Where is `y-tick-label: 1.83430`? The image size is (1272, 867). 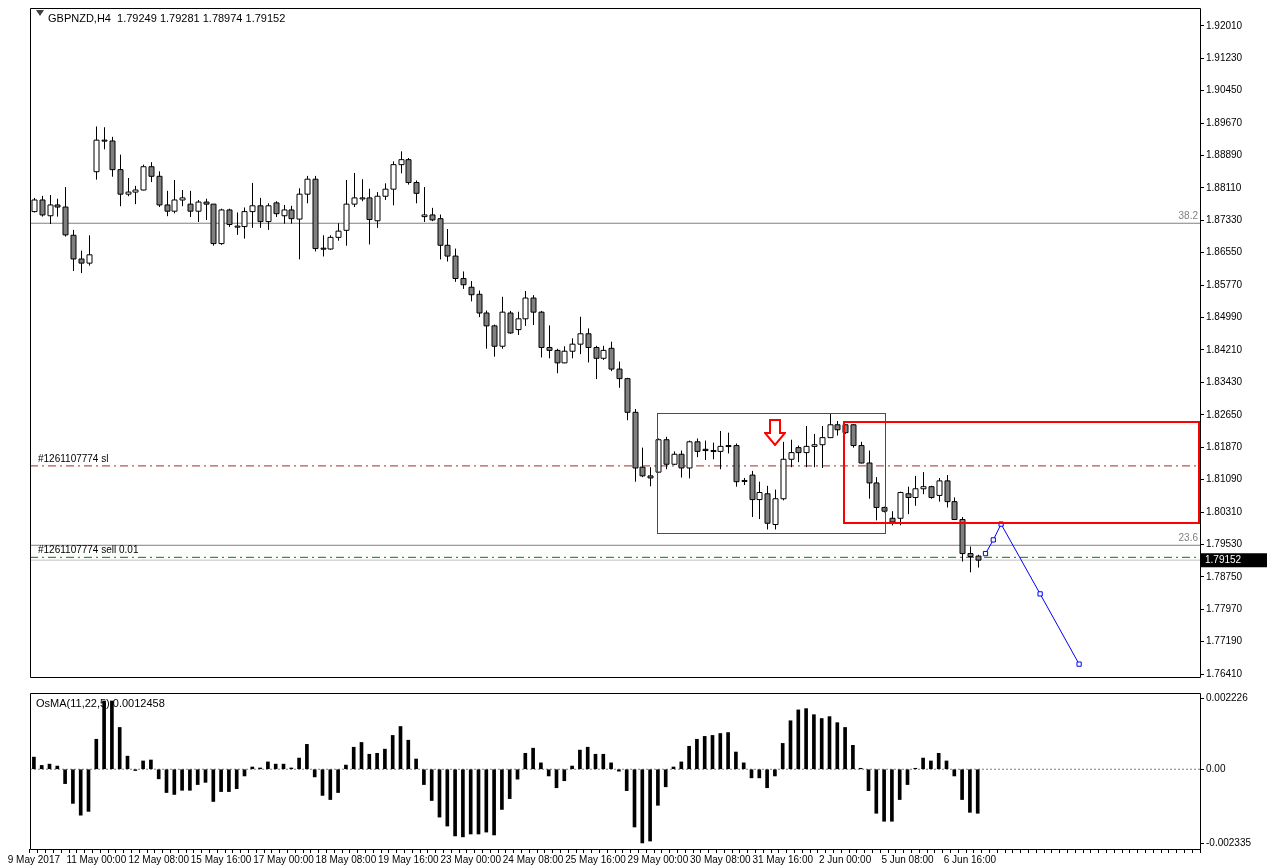
y-tick-label: 1.83430 is located at coordinates (1224, 382).